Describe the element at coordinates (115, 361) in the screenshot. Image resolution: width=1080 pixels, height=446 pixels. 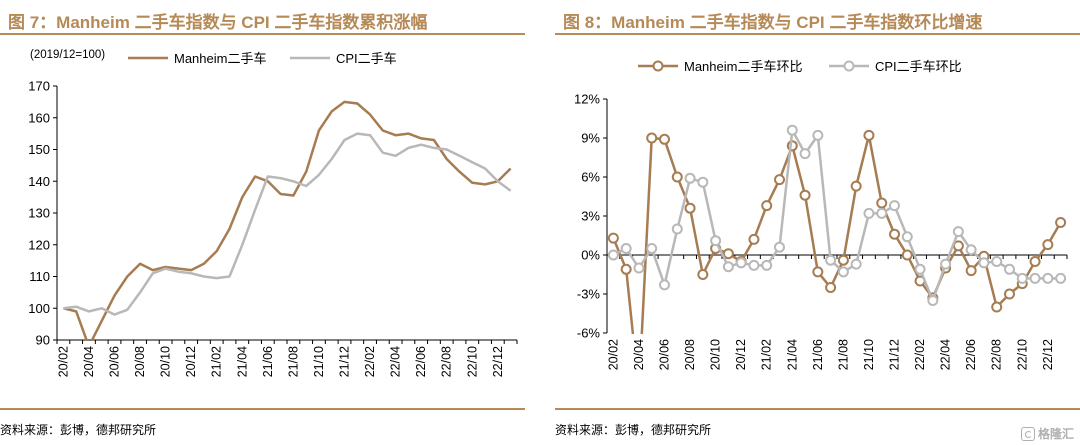
I see `x-tick-label: 20/06` at that location.